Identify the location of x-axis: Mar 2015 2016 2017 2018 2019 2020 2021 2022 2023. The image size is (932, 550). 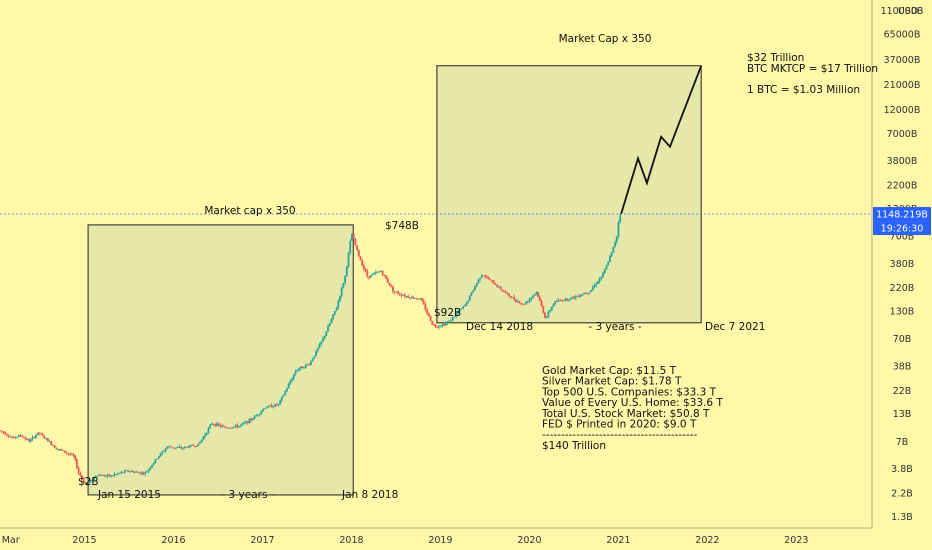
(436, 536).